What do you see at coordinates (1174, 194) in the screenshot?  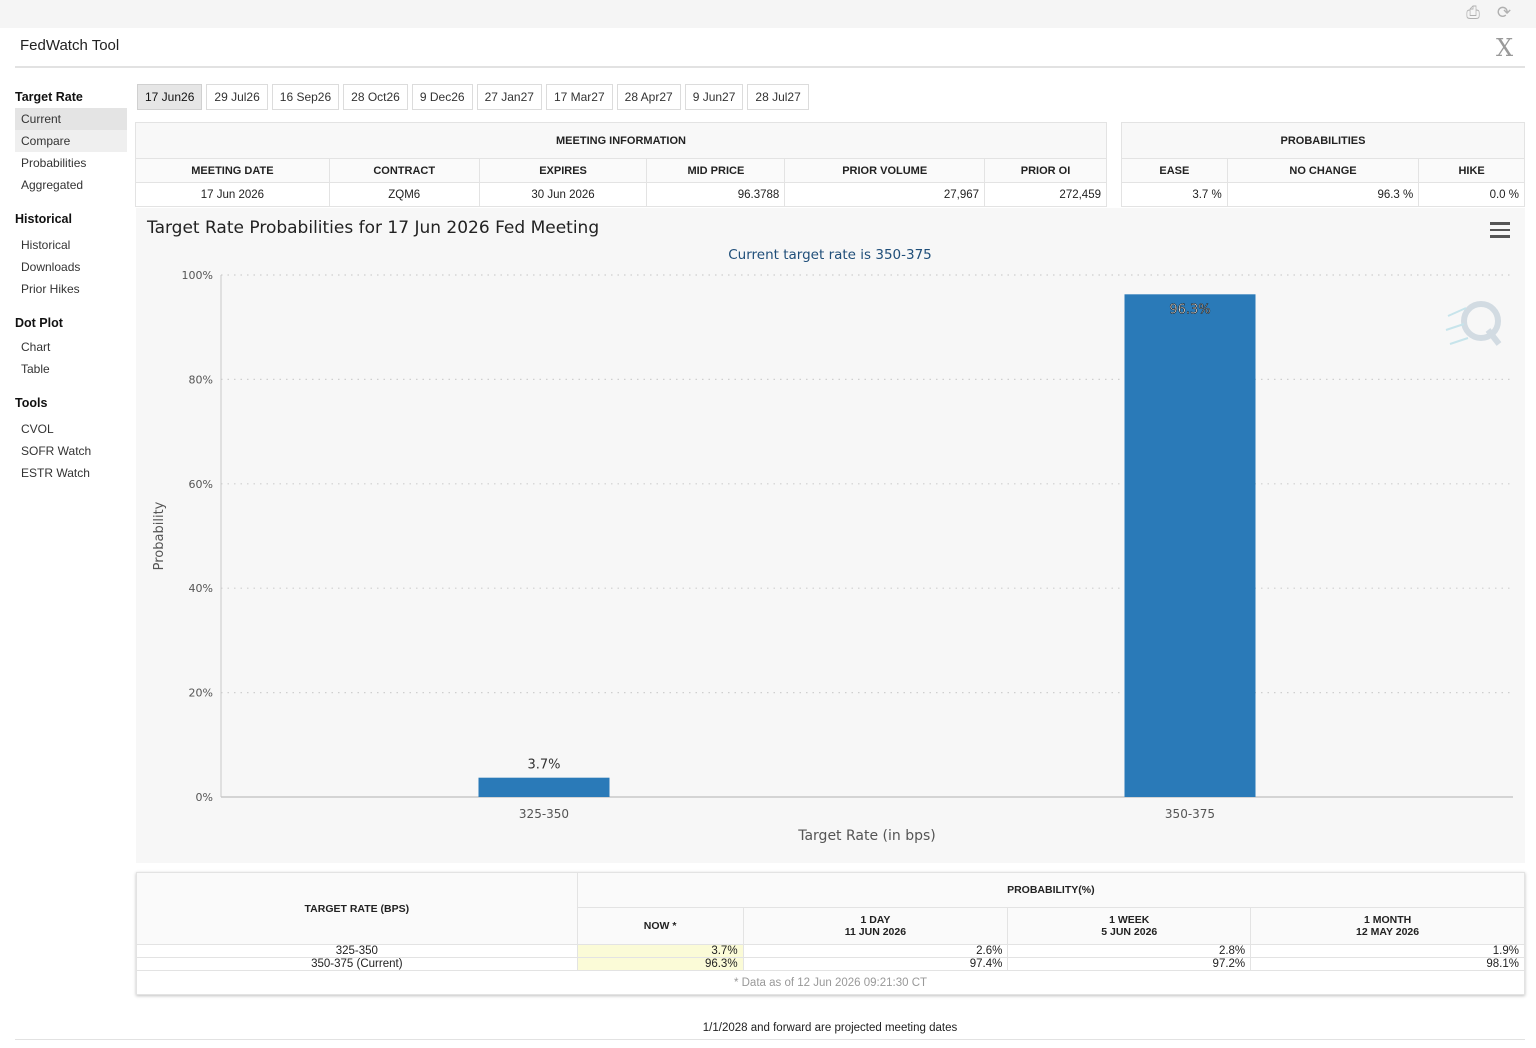 I see `ease-value: 3.7 %` at bounding box center [1174, 194].